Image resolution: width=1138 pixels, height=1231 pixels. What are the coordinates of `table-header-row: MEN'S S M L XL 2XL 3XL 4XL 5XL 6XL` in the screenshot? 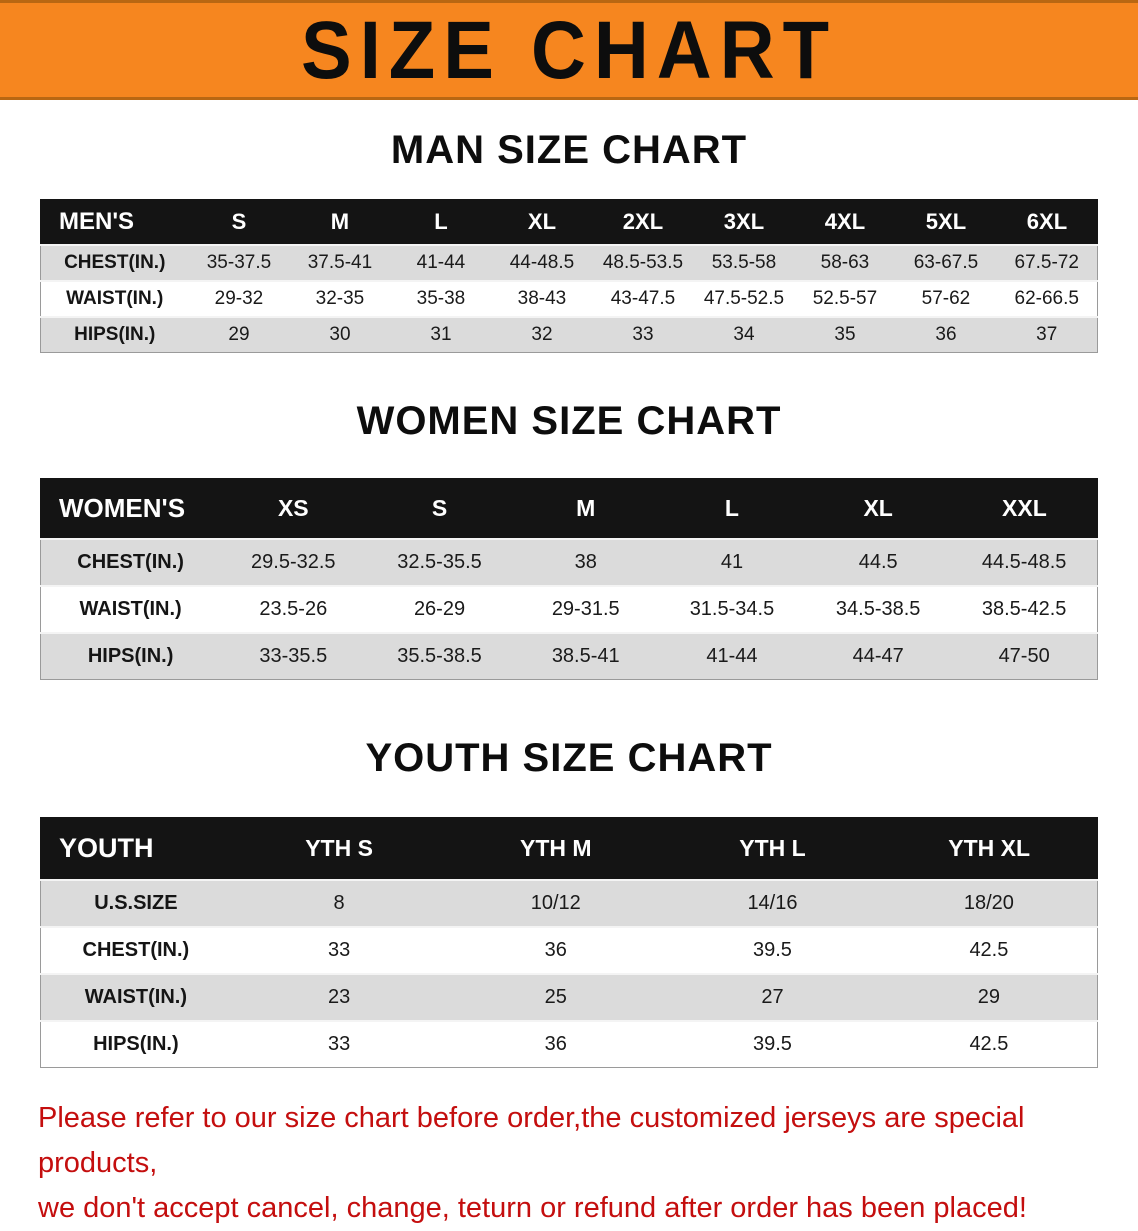 It's located at (569, 222).